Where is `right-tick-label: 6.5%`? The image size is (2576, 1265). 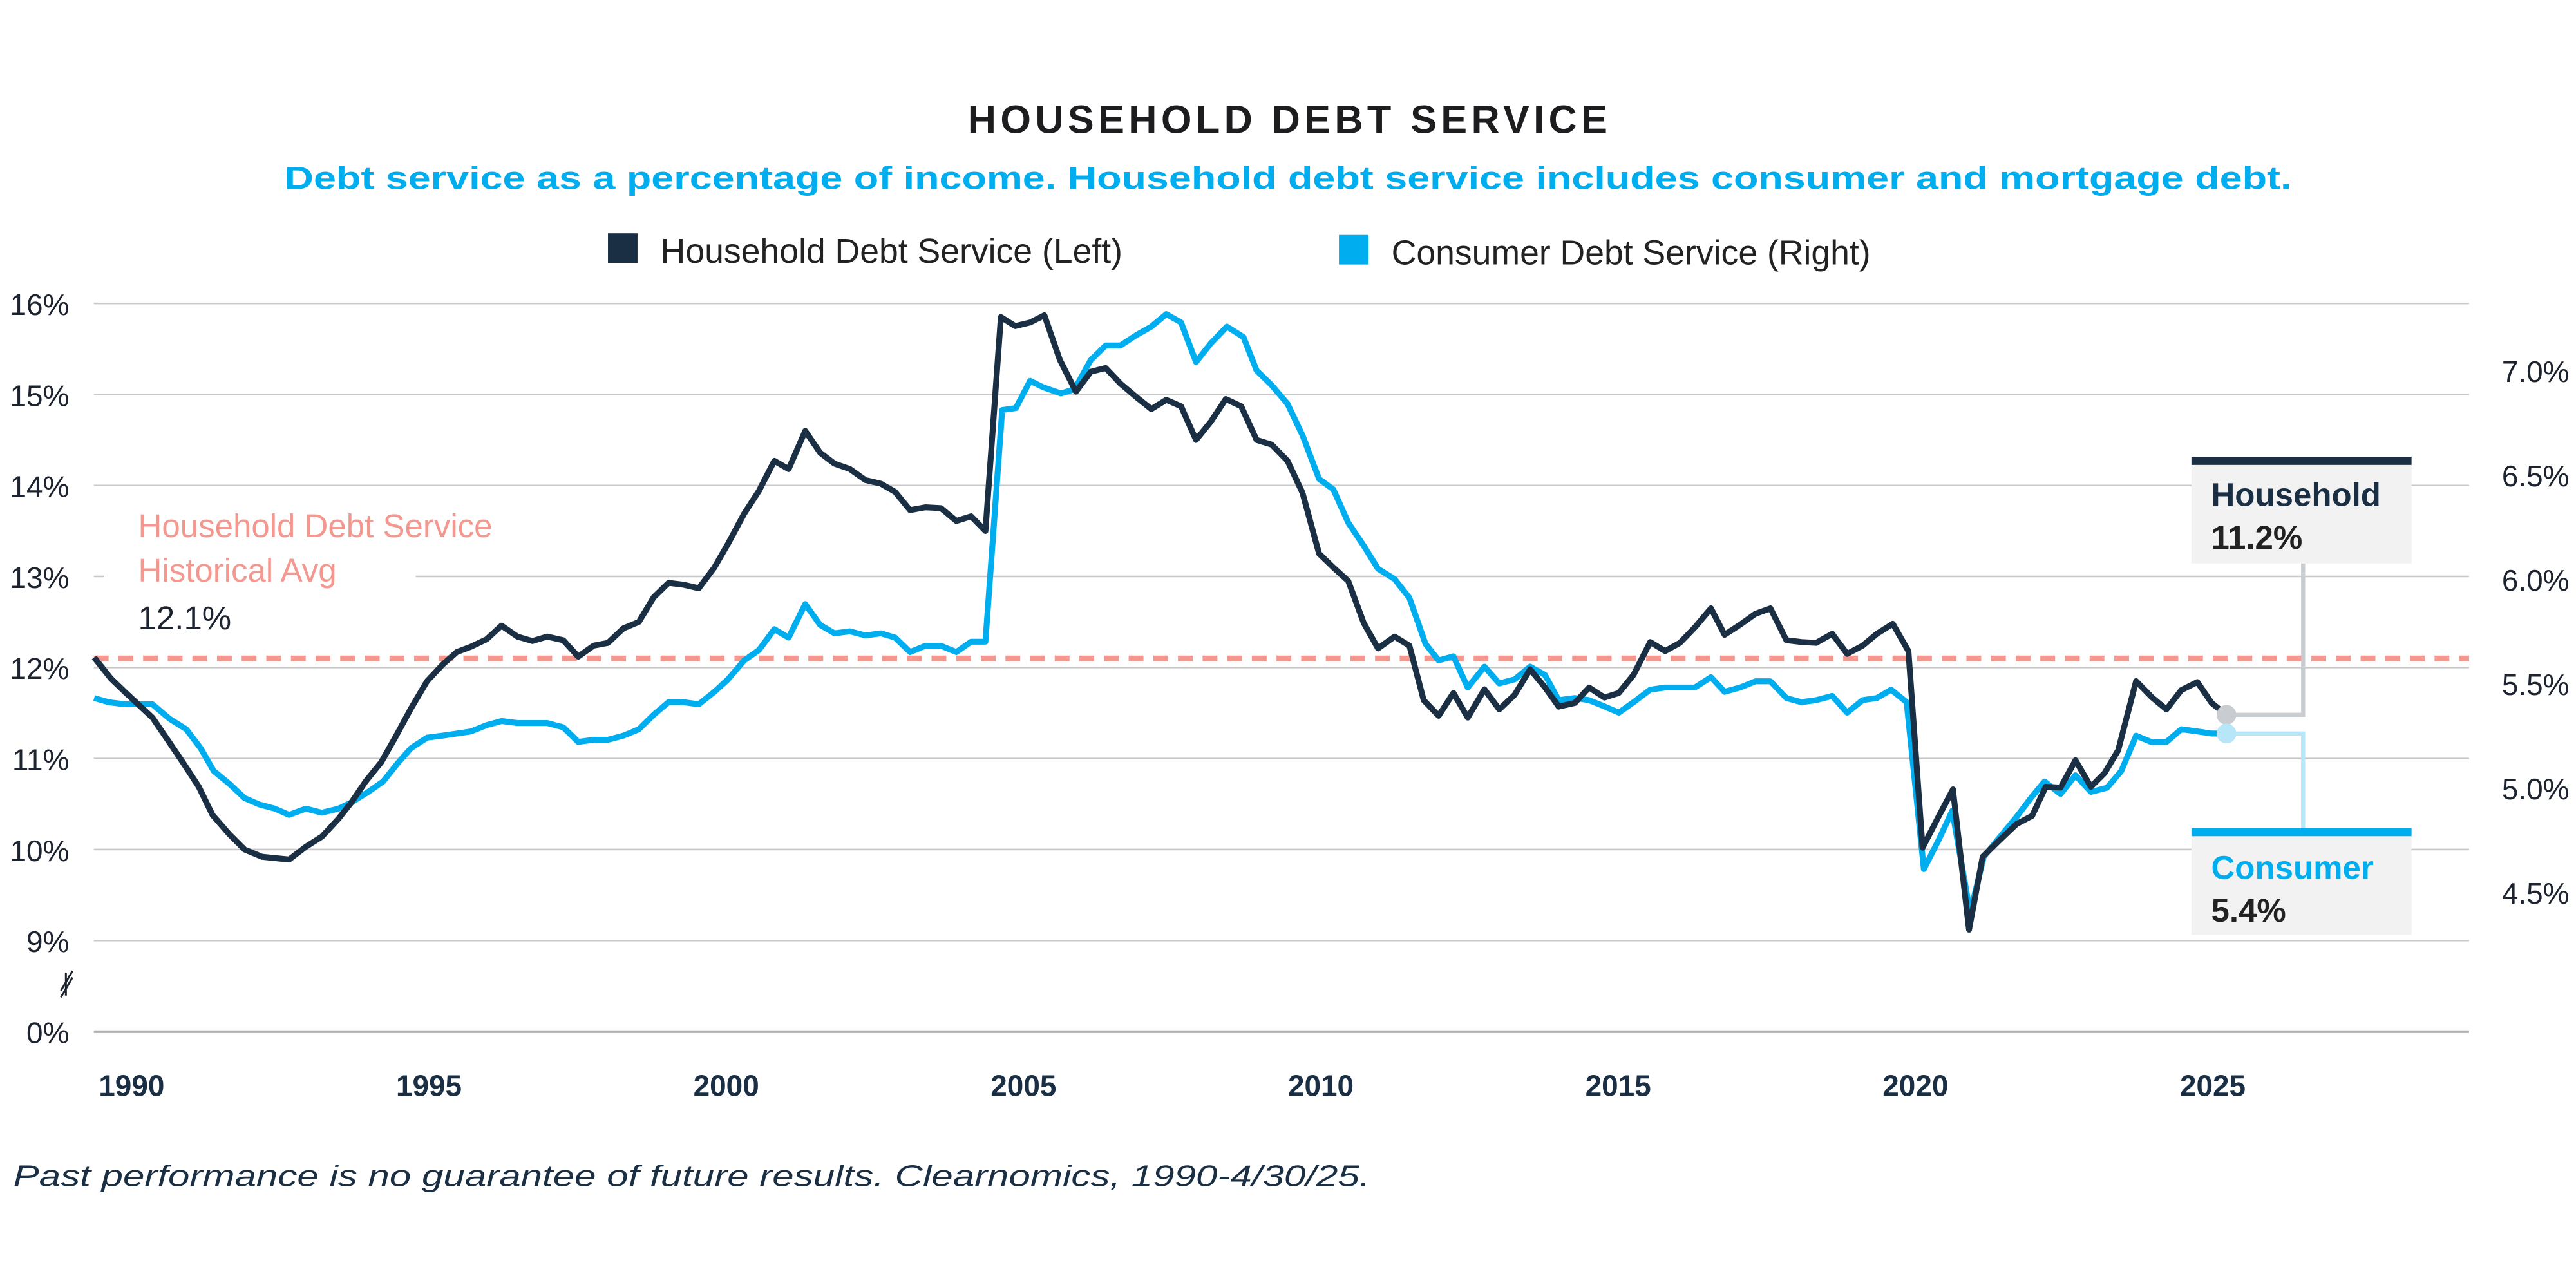
right-tick-label: 6.5% is located at coordinates (2536, 476).